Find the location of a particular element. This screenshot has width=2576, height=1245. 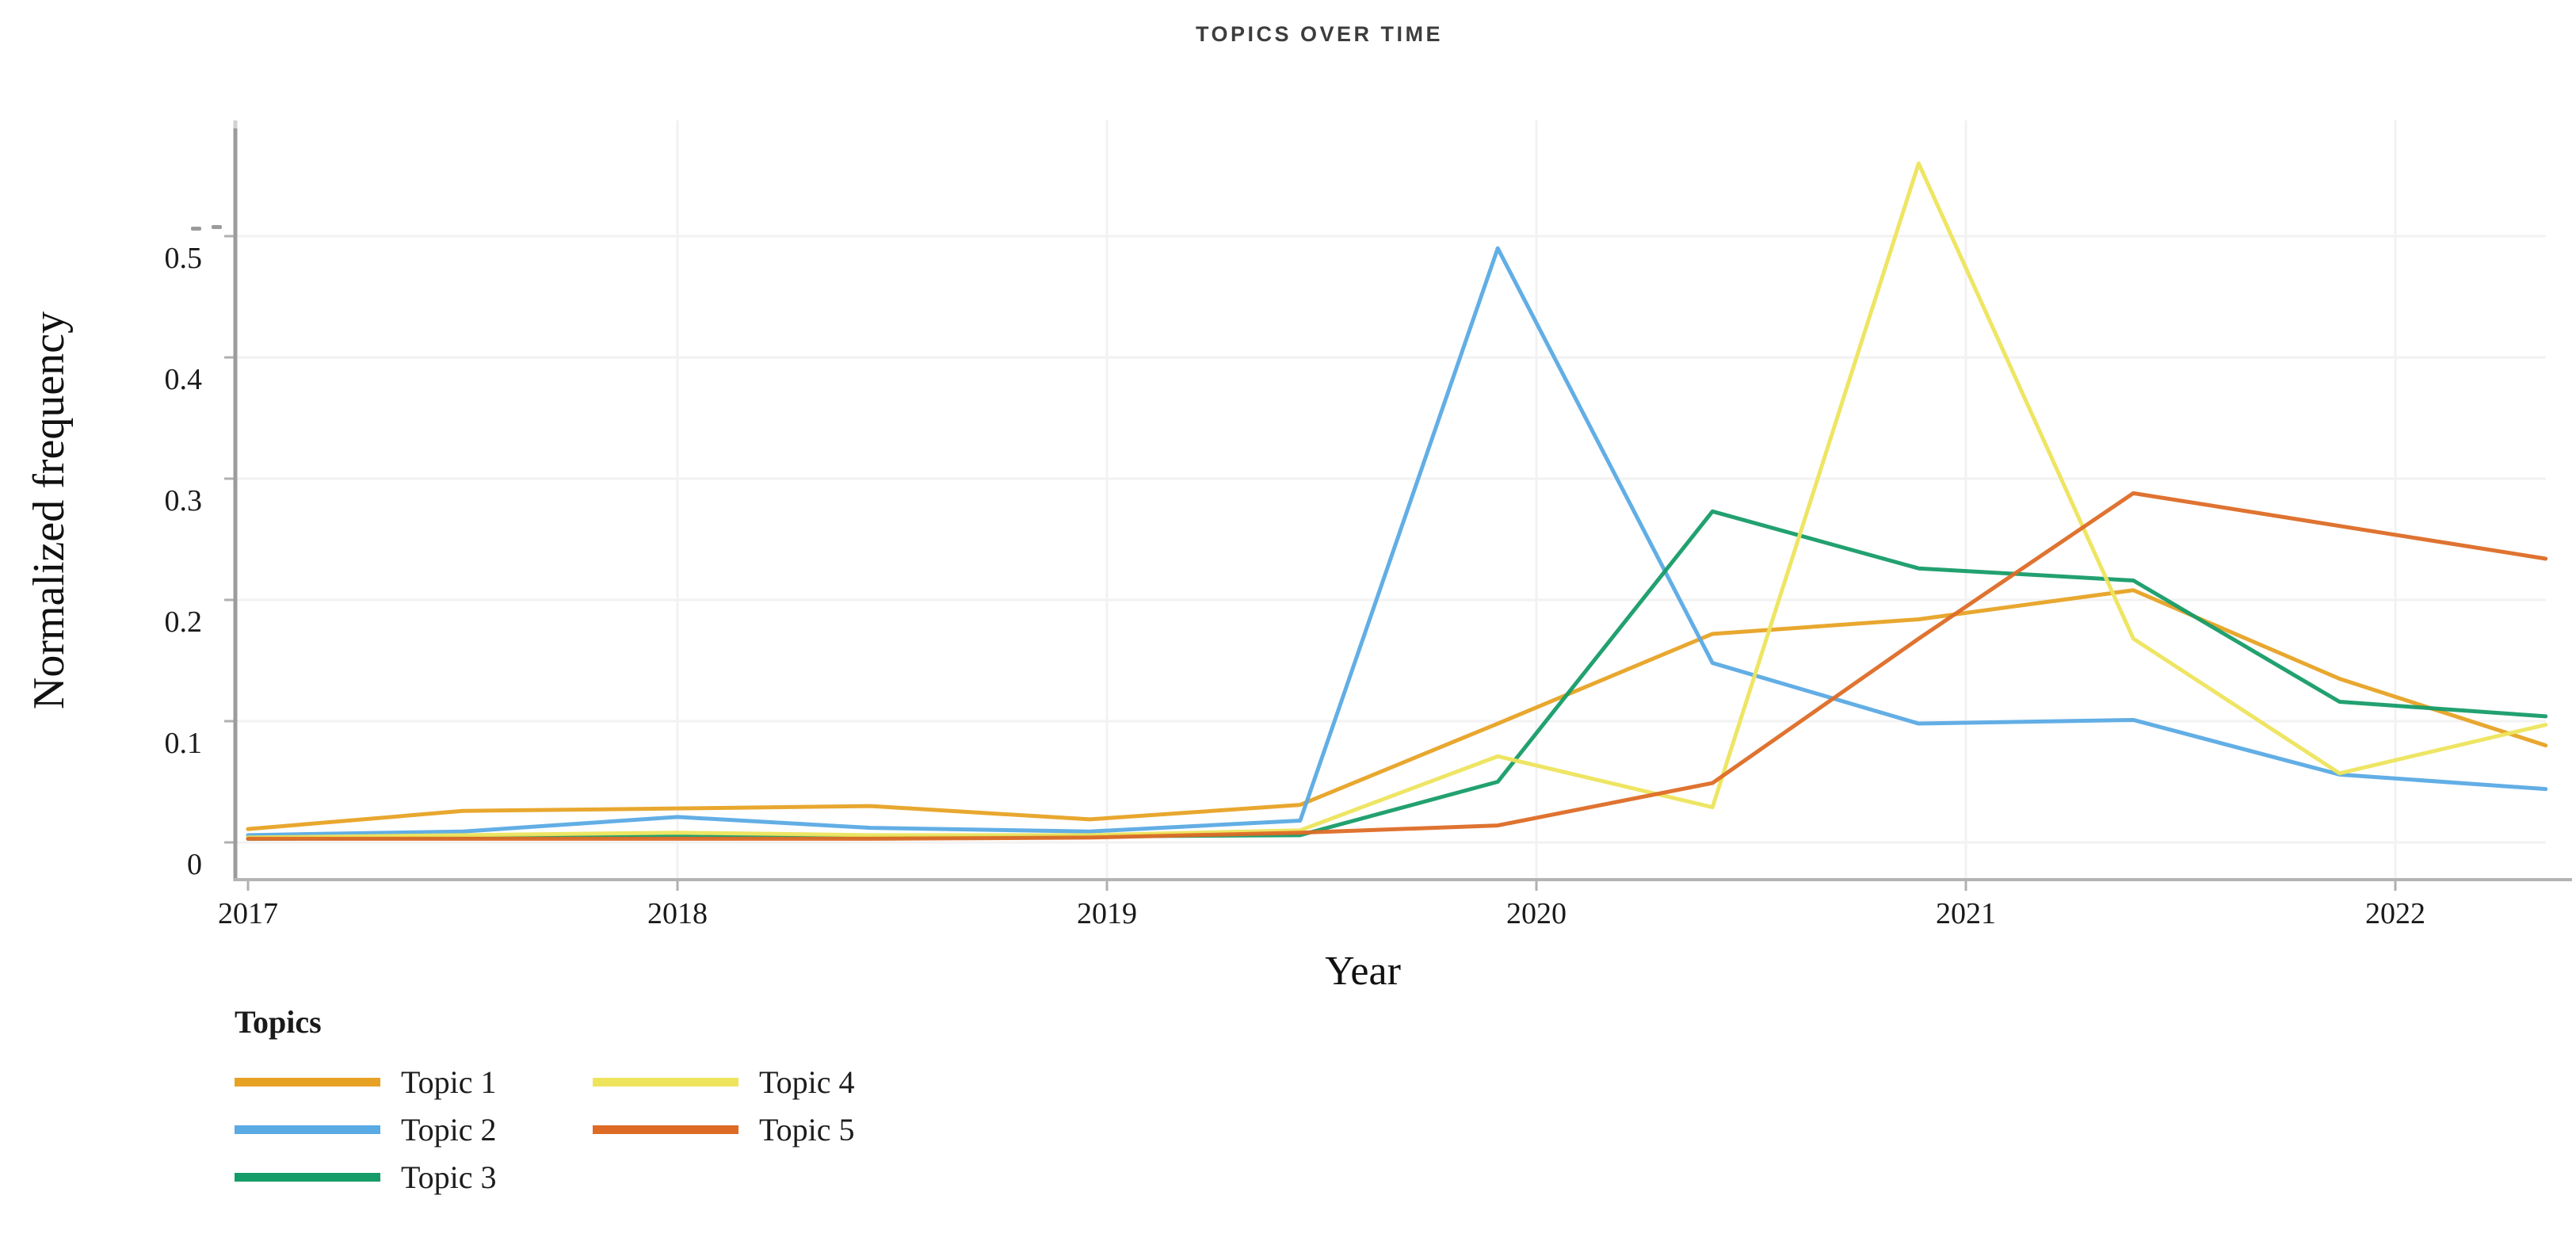

y-tick-label: 0.5 is located at coordinates (184, 258).